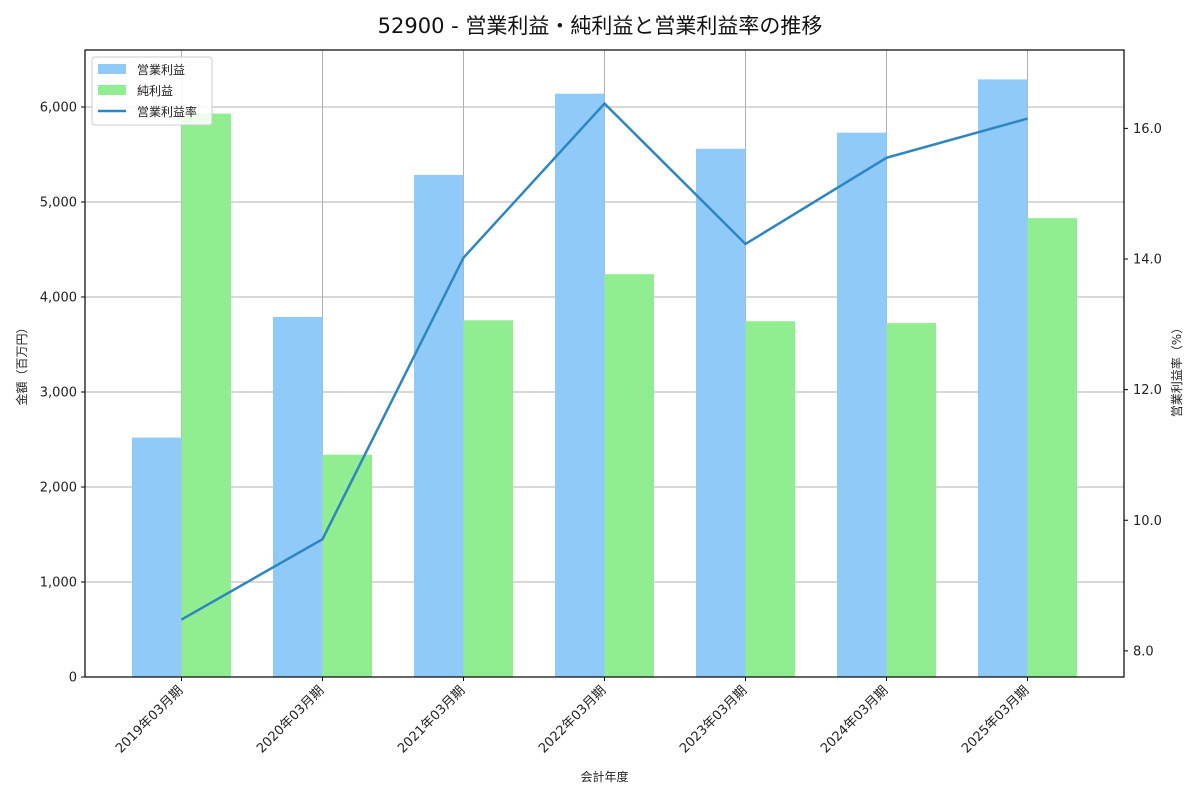 Image resolution: width=1200 pixels, height=800 pixels. Describe the element at coordinates (1176, 369) in the screenshot. I see `y-axis-right-label: 営業利益率（%）` at that location.